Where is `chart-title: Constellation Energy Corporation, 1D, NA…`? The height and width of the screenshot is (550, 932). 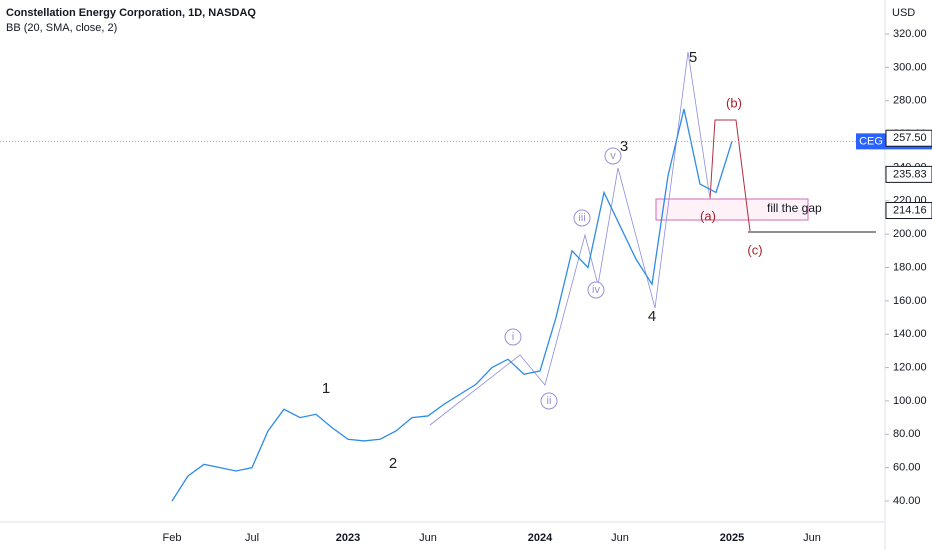
chart-title: Constellation Energy Corporation, 1D, NA… is located at coordinates (131, 13).